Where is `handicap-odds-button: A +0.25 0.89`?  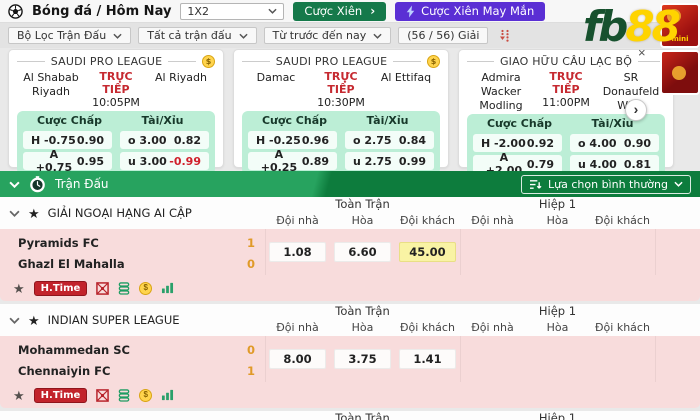 handicap-odds-button: A +0.25 0.89 is located at coordinates (292, 161).